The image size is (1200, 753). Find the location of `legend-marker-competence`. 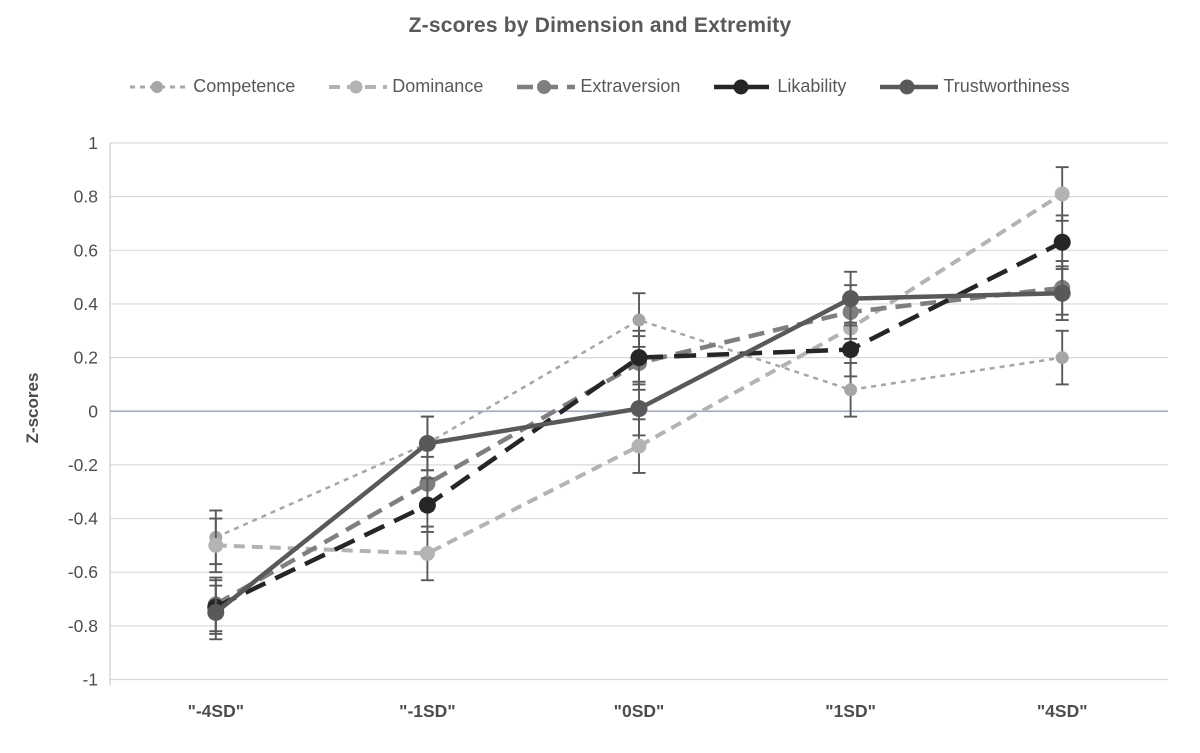

legend-marker-competence is located at coordinates (157, 86).